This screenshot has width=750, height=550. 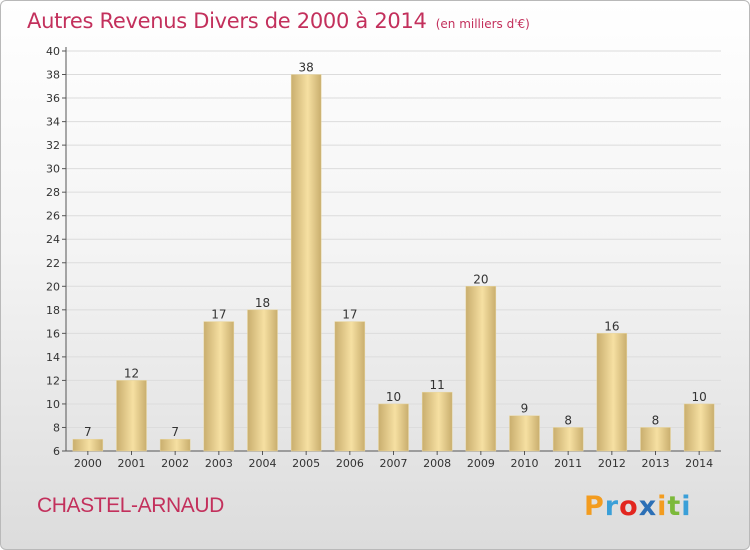 What do you see at coordinates (306, 263) in the screenshot?
I see `bar-2005` at bounding box center [306, 263].